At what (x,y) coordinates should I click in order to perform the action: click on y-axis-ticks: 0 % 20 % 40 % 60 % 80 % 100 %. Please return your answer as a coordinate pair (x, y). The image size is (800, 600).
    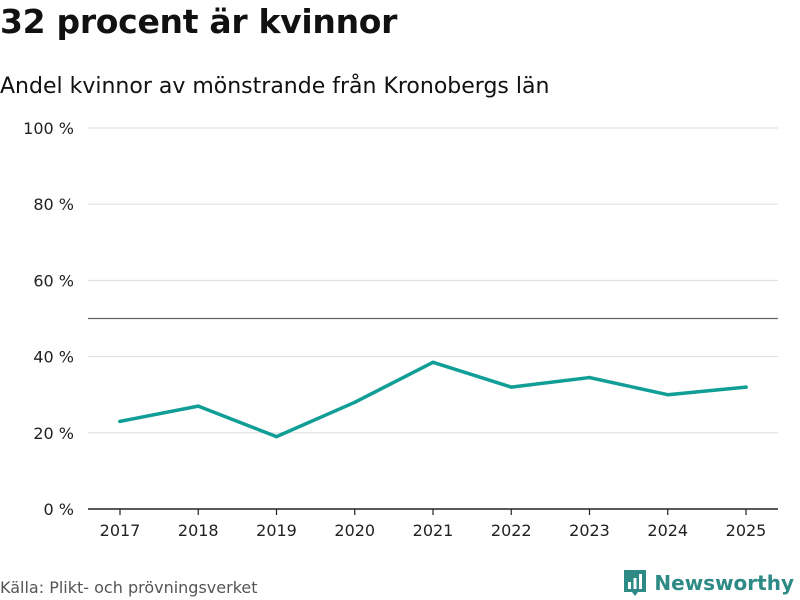
    Looking at the image, I should click on (48, 319).